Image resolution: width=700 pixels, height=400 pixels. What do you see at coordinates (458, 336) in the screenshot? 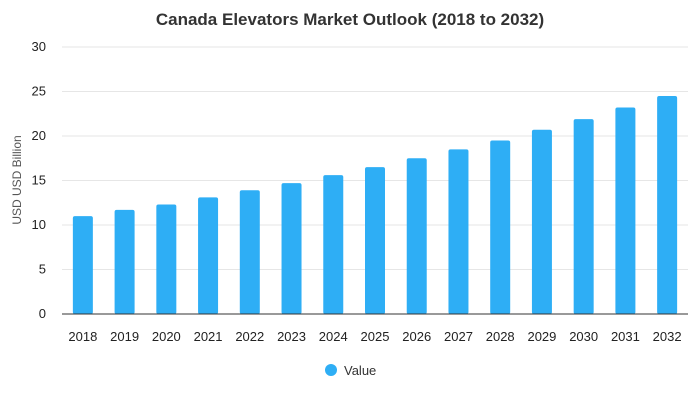
I see `x-tick-label: 2027` at bounding box center [458, 336].